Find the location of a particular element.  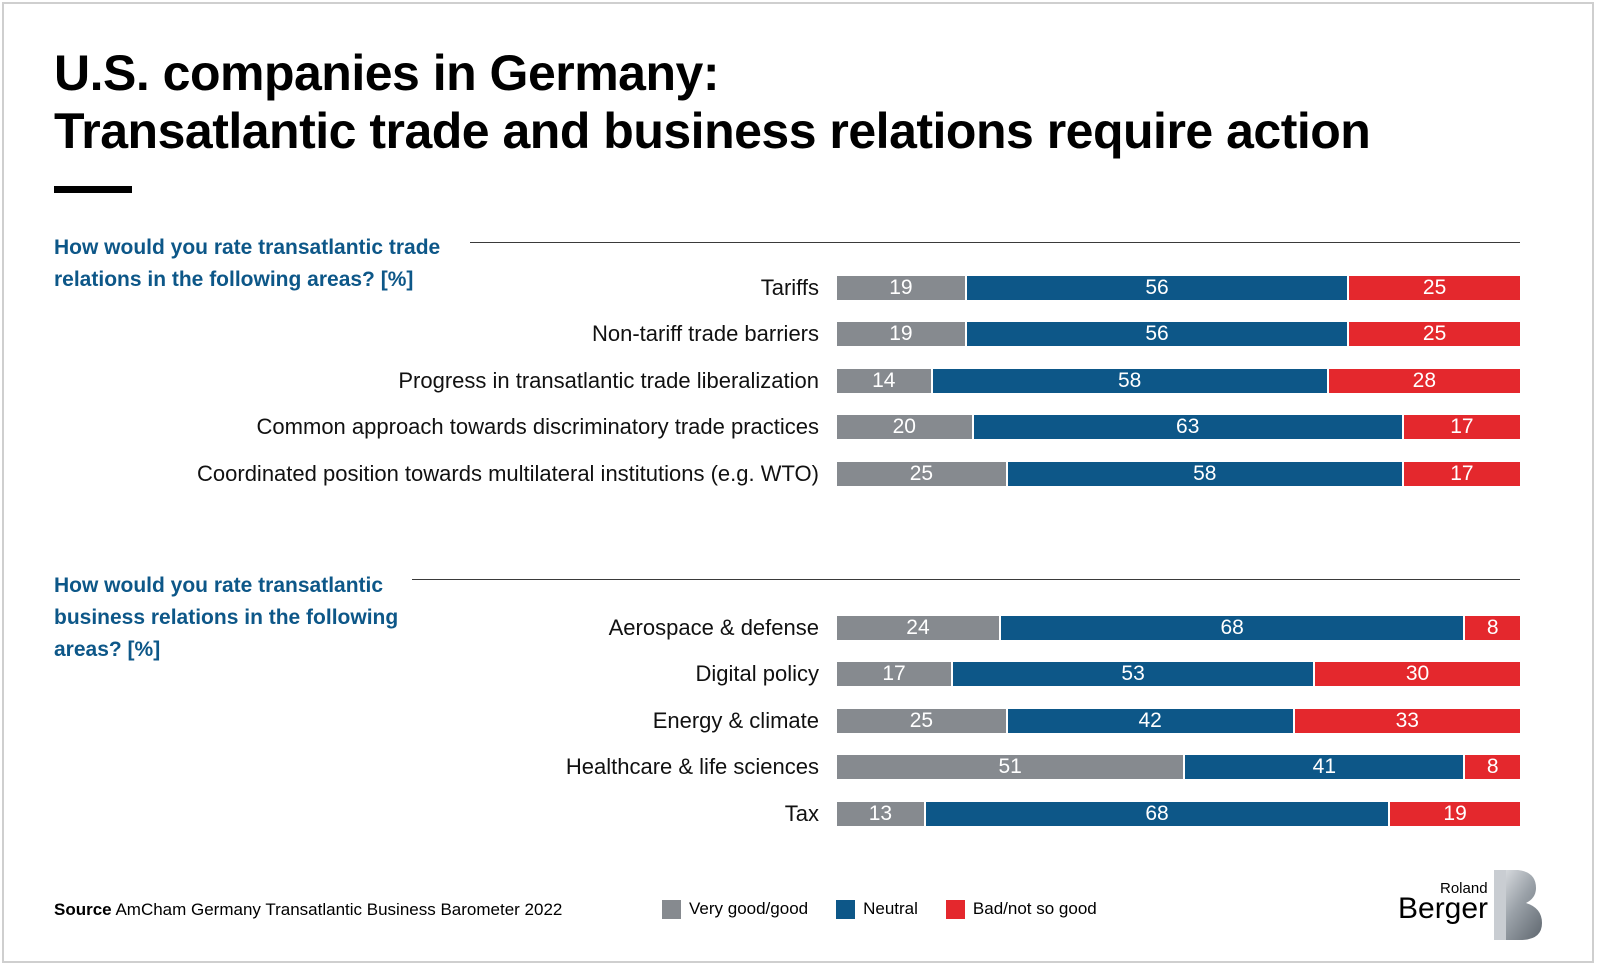

stacked-bar: 13 68 19 is located at coordinates (1178, 813).